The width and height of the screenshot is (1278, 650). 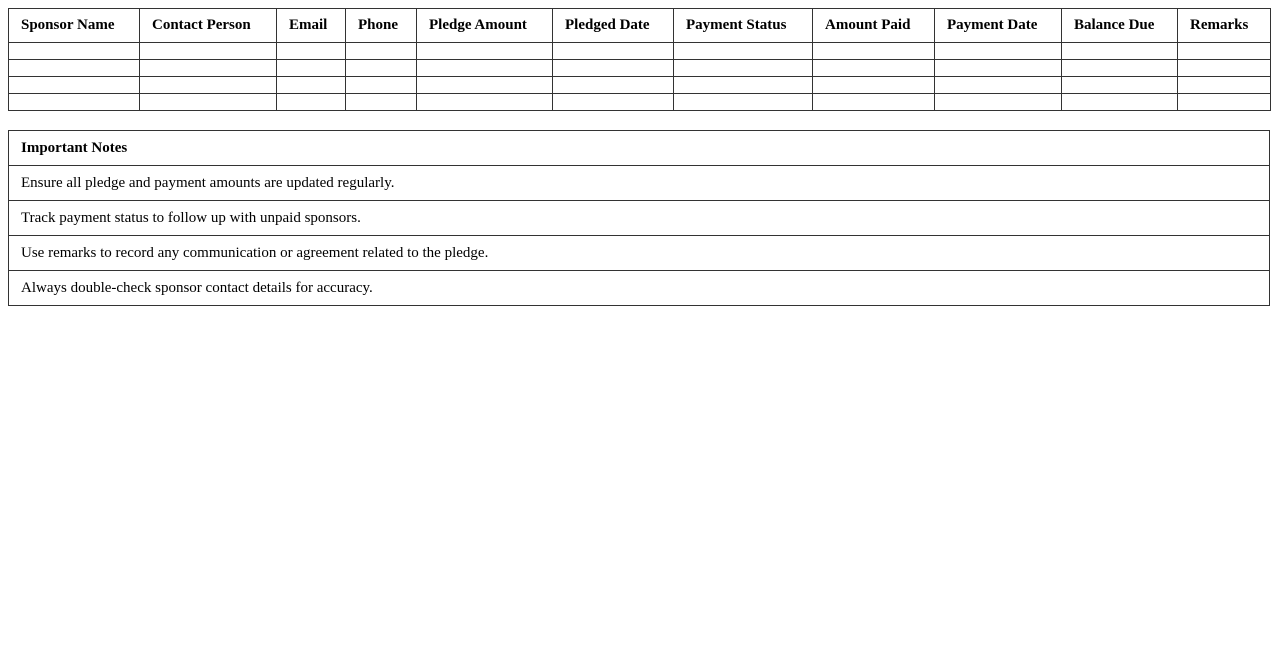 What do you see at coordinates (1224, 25) in the screenshot?
I see `column-header: Remarks` at bounding box center [1224, 25].